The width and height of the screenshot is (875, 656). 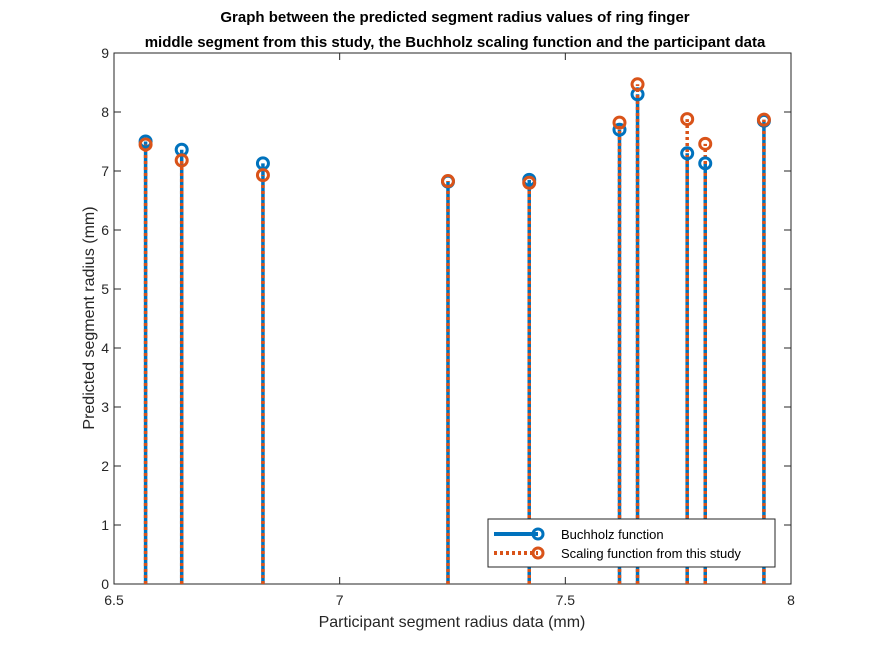 What do you see at coordinates (105, 171) in the screenshot?
I see `y-tick-label: 7` at bounding box center [105, 171].